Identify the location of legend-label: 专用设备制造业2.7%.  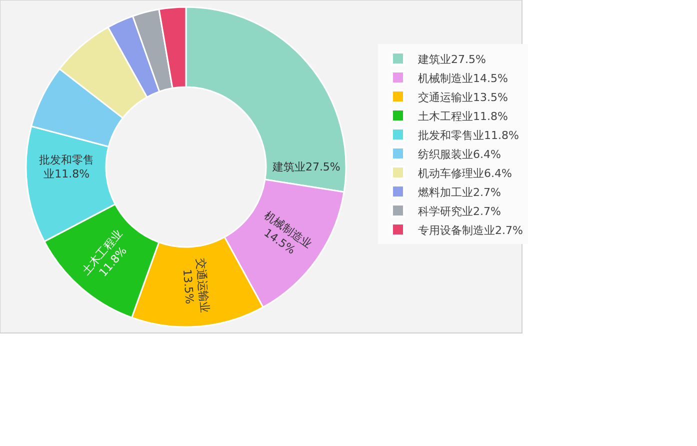
(470, 230).